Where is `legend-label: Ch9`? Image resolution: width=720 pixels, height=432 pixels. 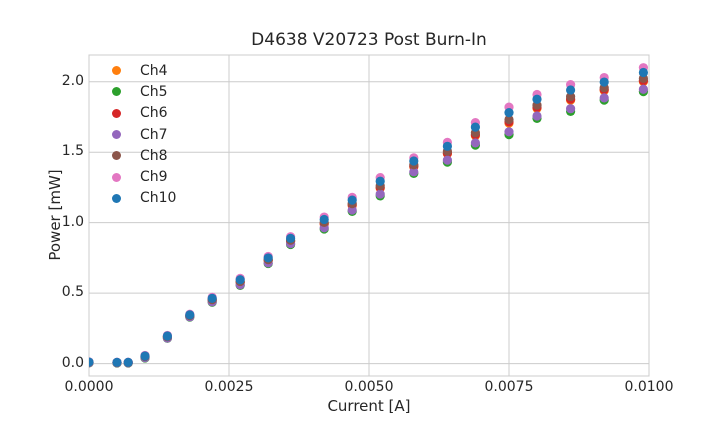 legend-label: Ch9 is located at coordinates (154, 177).